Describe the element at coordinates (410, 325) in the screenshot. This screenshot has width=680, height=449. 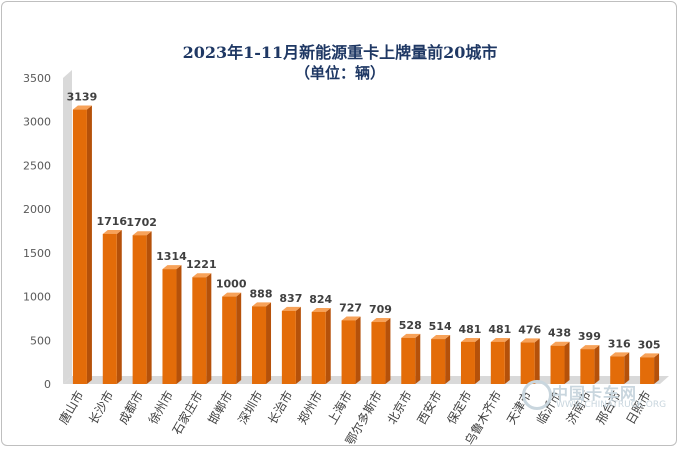
I see `data-label: 528` at that location.